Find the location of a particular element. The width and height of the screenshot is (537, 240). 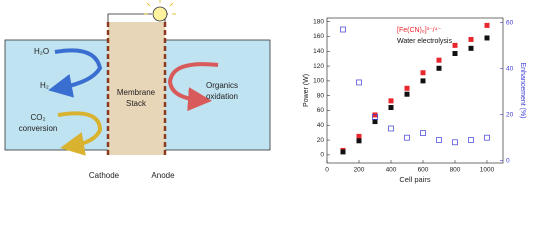

co2-arrow is located at coordinates (80, 133).